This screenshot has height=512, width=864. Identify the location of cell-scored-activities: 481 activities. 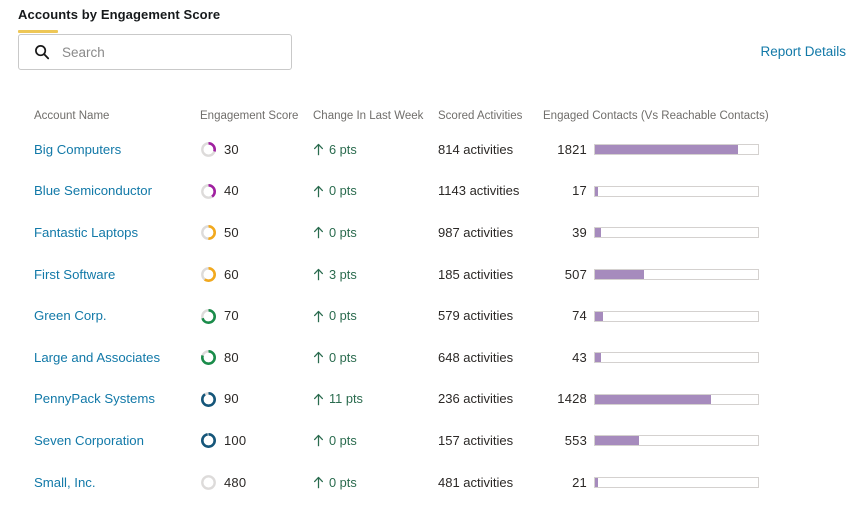
(490, 483).